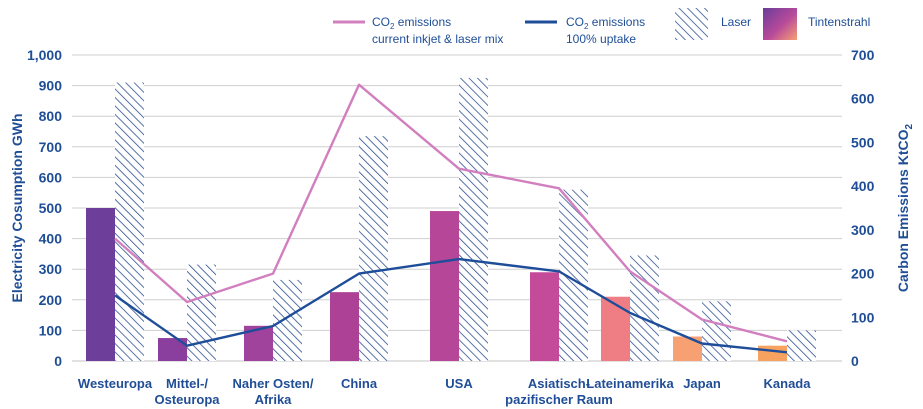 The height and width of the screenshot is (409, 923). What do you see at coordinates (863, 55) in the screenshot?
I see `right-tick-label: 700` at bounding box center [863, 55].